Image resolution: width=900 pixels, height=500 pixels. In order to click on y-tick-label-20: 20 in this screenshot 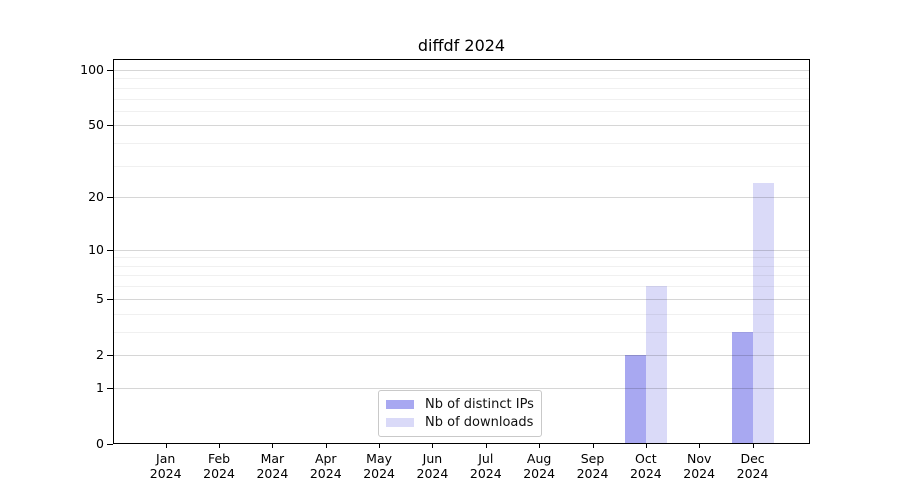, I will do `click(96, 197)`.